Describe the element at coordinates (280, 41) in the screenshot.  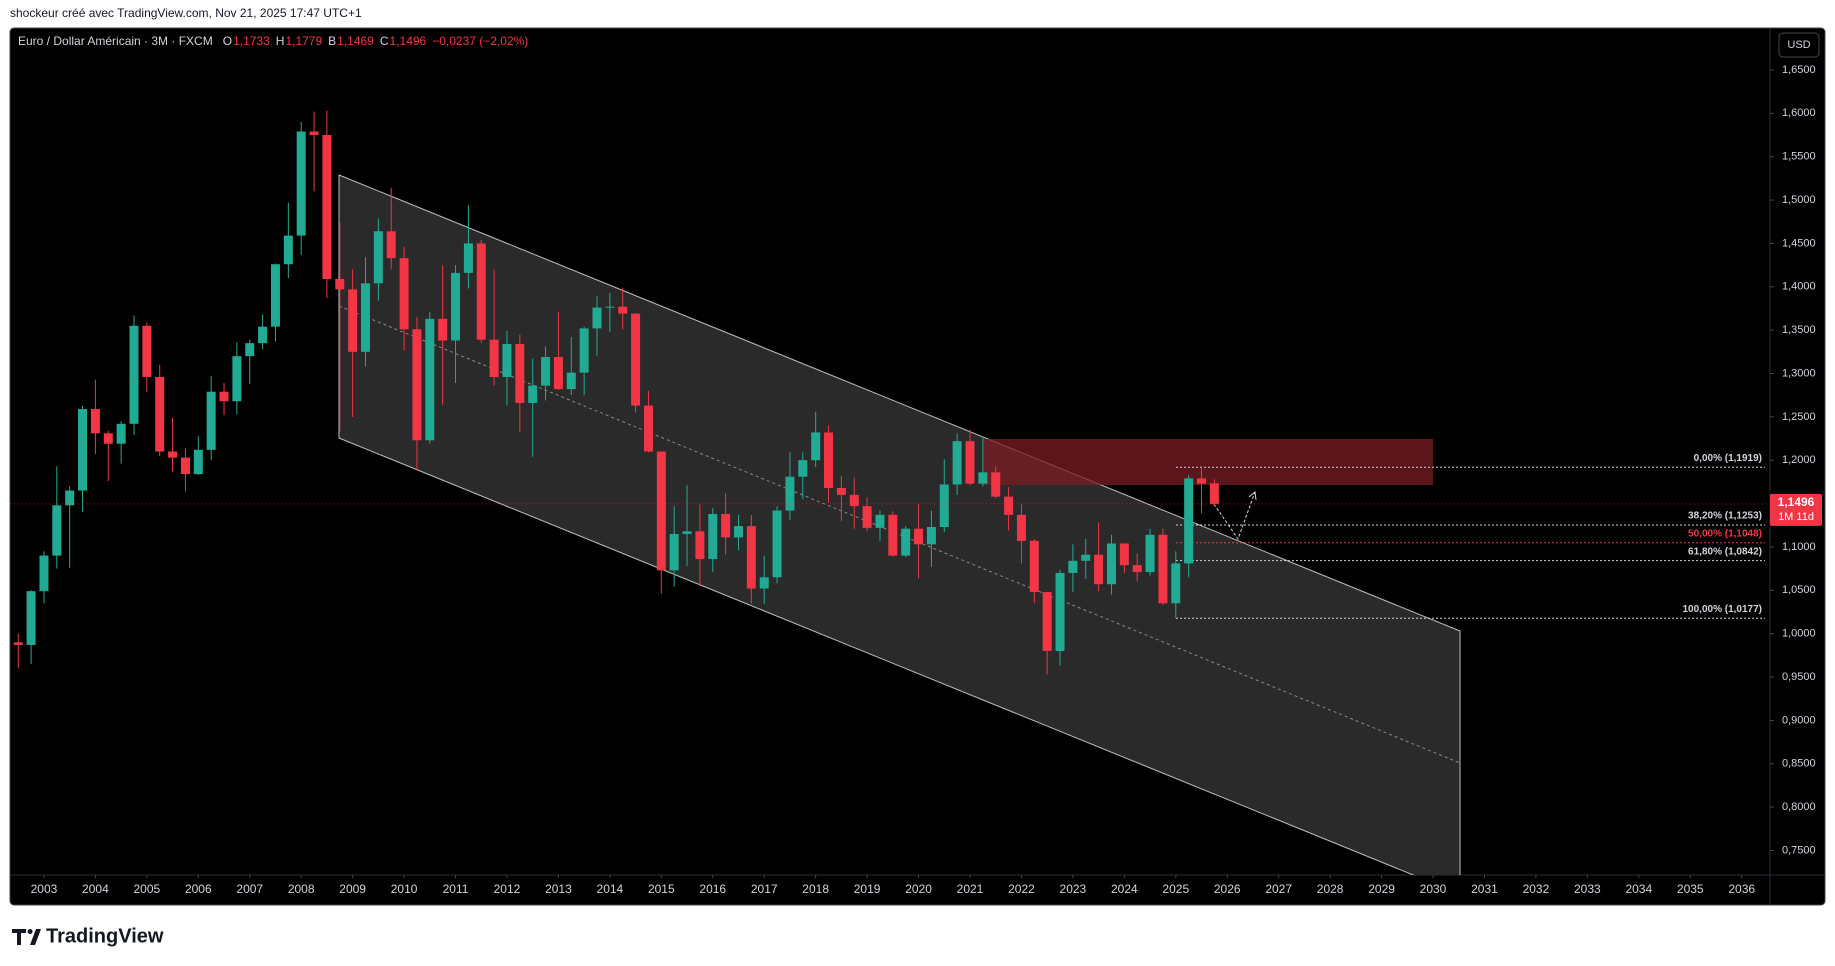
I see `ohlc-key: H` at that location.